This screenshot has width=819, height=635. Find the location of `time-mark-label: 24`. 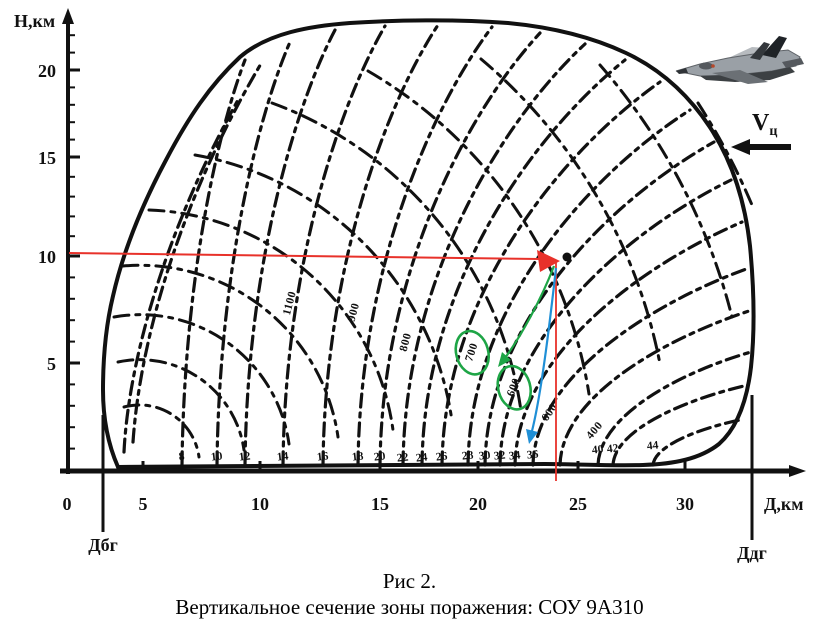

time-mark-label: 24 is located at coordinates (421, 457).